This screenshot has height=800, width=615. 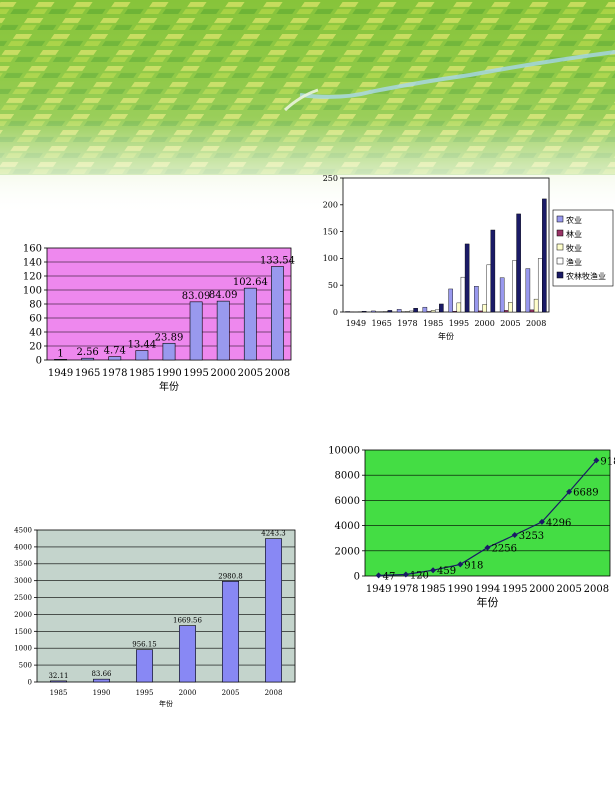 What do you see at coordinates (168, 373) in the screenshot?
I see `chart1-xtick-label: 1990` at bounding box center [168, 373].